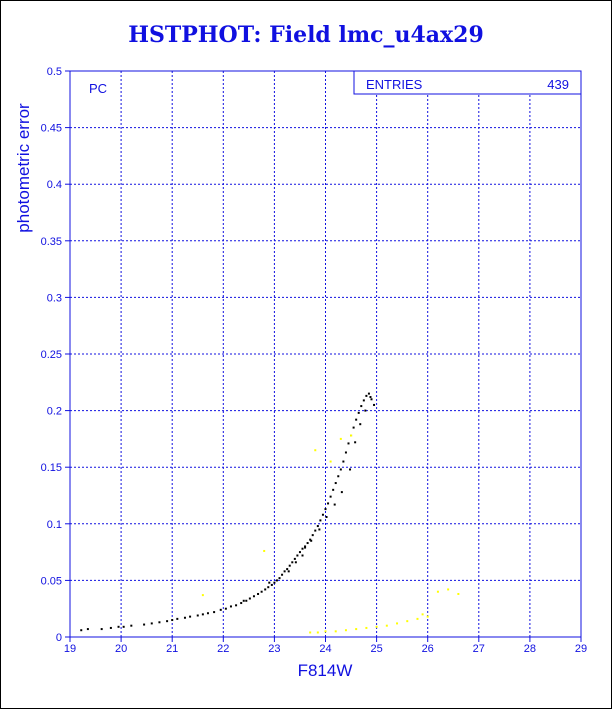 The height and width of the screenshot is (709, 612). Describe the element at coordinates (54, 525) in the screenshot. I see `y-tick-label: 0.1` at that location.